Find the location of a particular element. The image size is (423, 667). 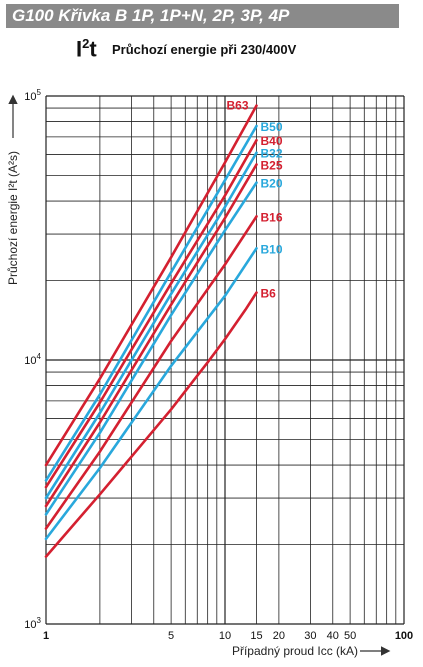

series-label-b6: B6 is located at coordinates (269, 294).